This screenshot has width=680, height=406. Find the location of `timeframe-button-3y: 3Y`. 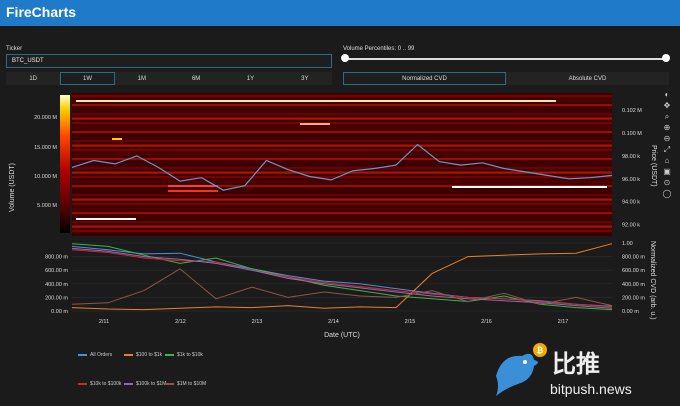

timeframe-button-3y: 3Y is located at coordinates (304, 78).